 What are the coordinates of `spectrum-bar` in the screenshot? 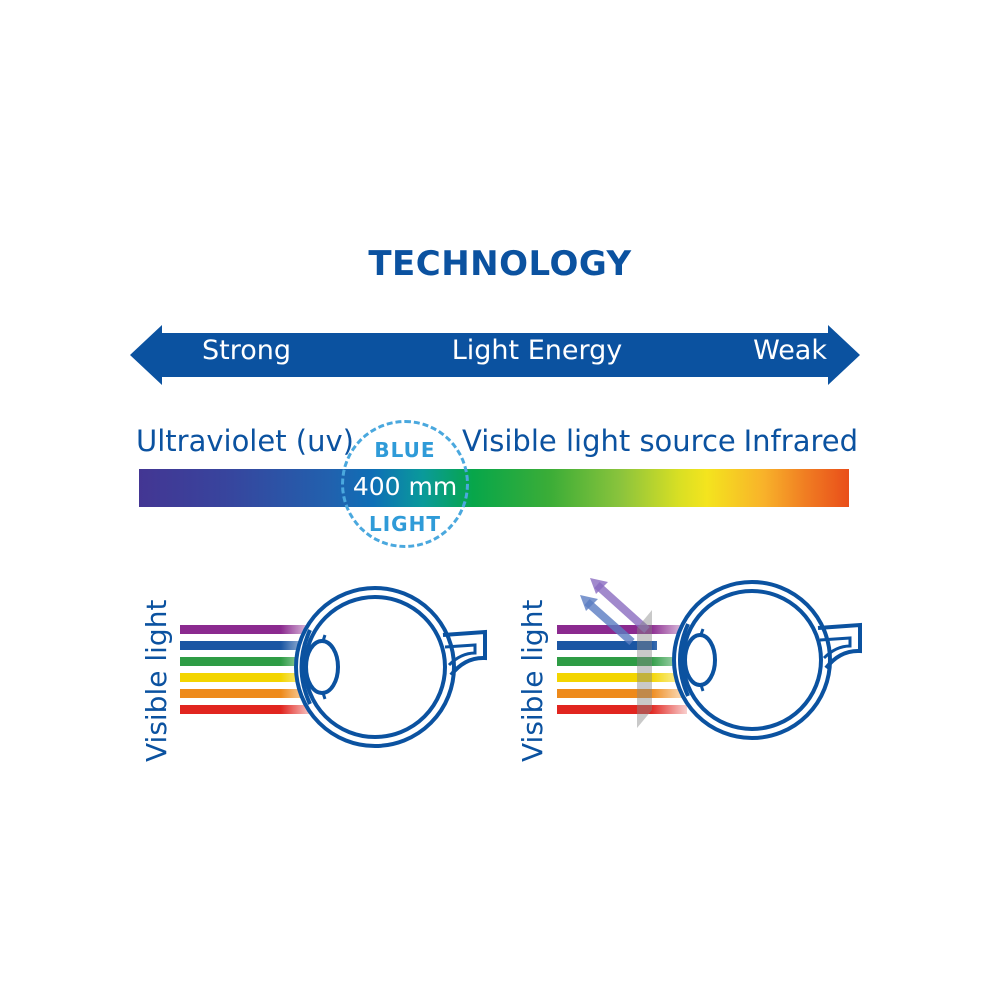 It's located at (494, 488).